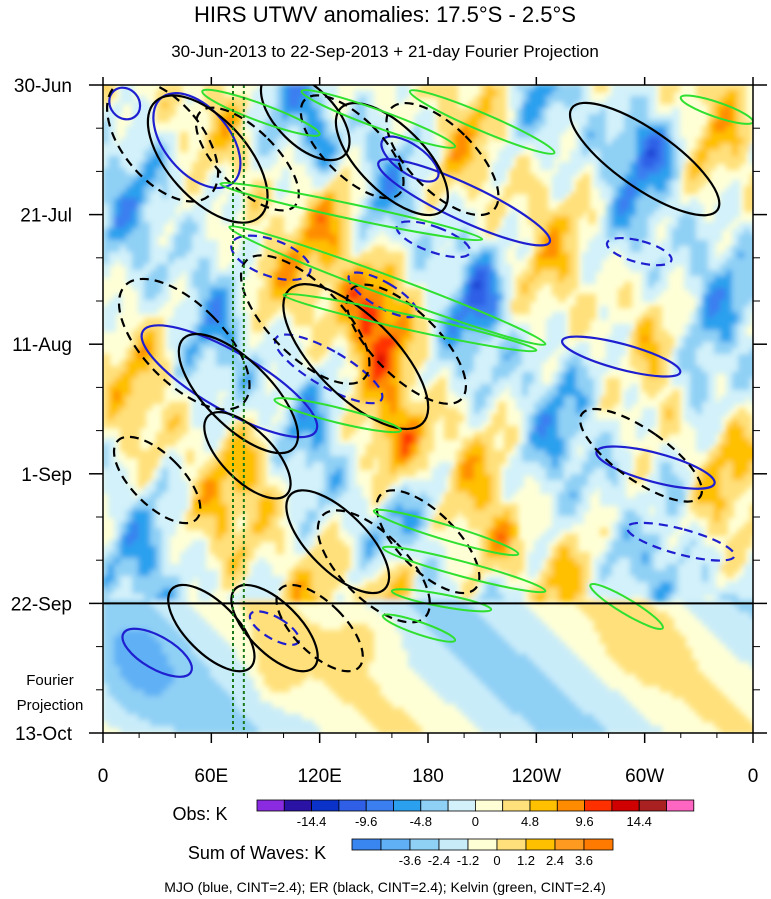 The image size is (771, 899). What do you see at coordinates (41, 604) in the screenshot?
I see `y-tick-label-4: 22-Sep` at bounding box center [41, 604].